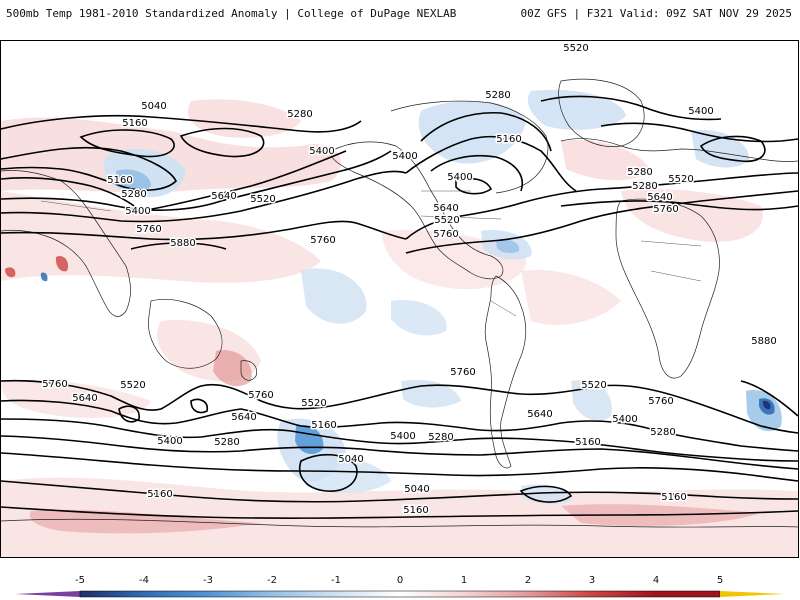  Describe the element at coordinates (47, 594) in the screenshot. I see `colorbar-min-arrow` at that location.